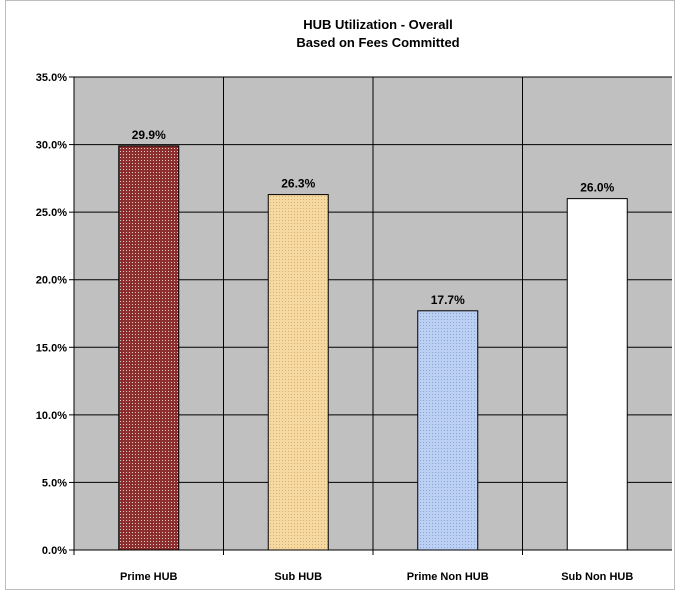 This screenshot has width=678, height=595. I want to click on y-tick-label: 5.0%, so click(54, 483).